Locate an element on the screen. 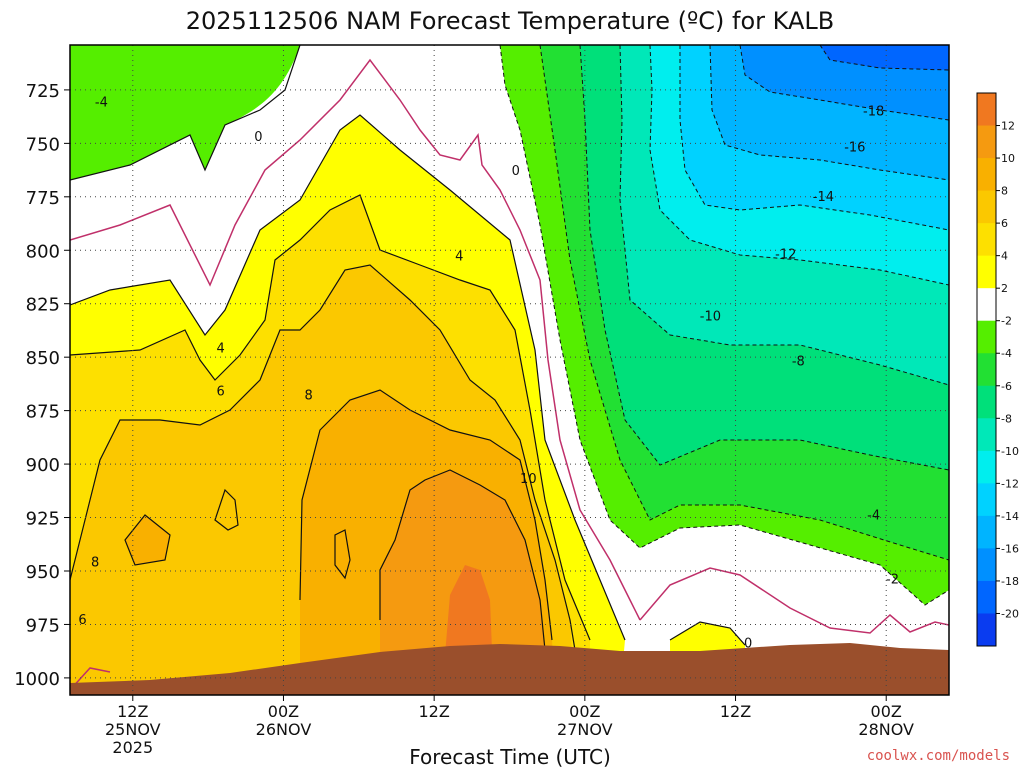  y-tick-label: 725 is located at coordinates (43, 91).